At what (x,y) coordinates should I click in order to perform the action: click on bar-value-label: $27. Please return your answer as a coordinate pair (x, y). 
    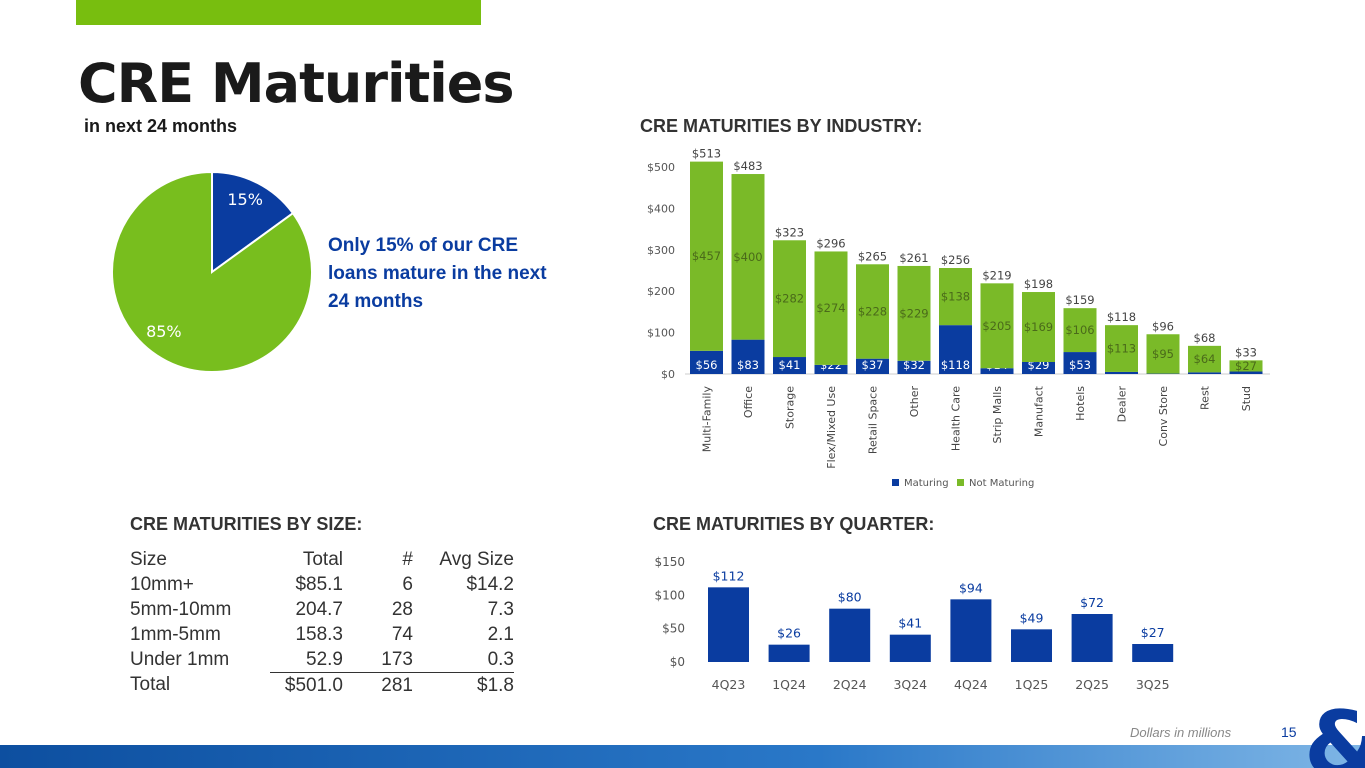
    Looking at the image, I should click on (1153, 632).